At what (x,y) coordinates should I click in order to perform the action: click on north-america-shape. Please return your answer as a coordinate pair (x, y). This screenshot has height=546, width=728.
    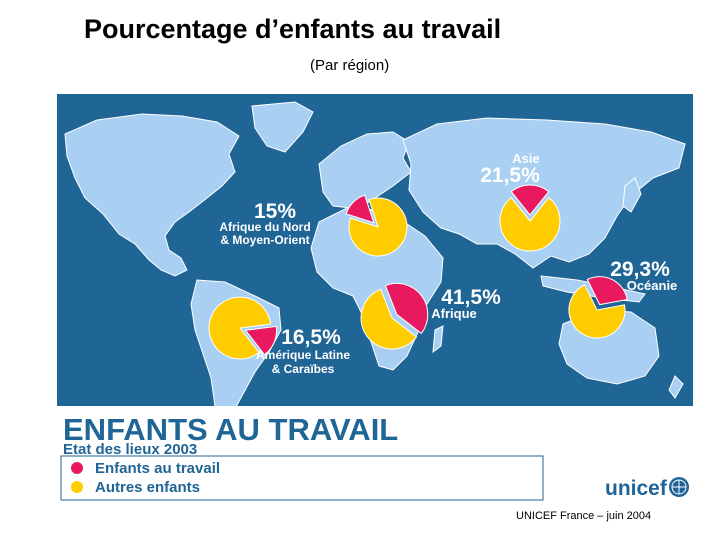
    Looking at the image, I should click on (152, 195).